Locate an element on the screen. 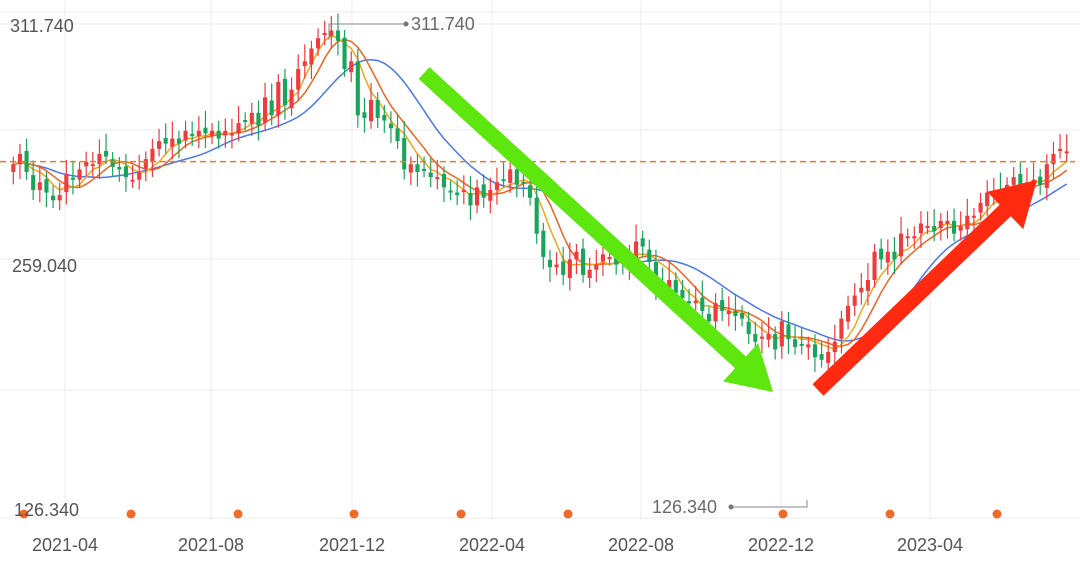  x-axis-tick-label: 2021-04 is located at coordinates (65, 545).